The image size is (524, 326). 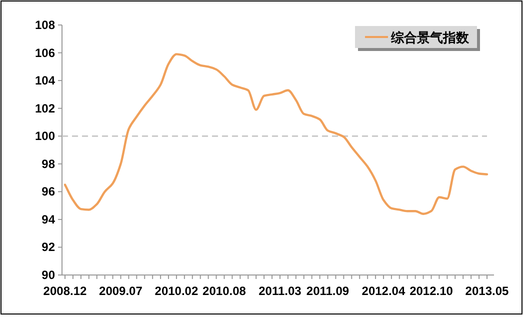 I want to click on y-tick-label: 96, so click(x=49, y=191).